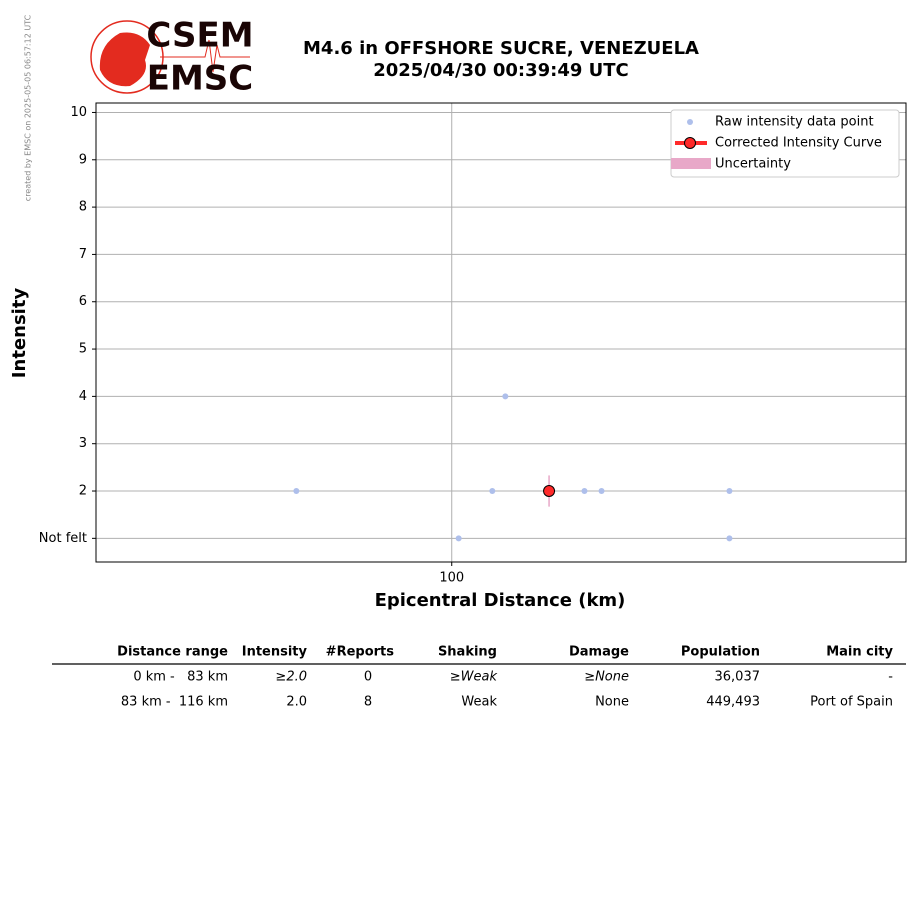 The width and height of the screenshot is (915, 905). Describe the element at coordinates (851, 702) in the screenshot. I see `table-cell: Port of Spain` at that location.